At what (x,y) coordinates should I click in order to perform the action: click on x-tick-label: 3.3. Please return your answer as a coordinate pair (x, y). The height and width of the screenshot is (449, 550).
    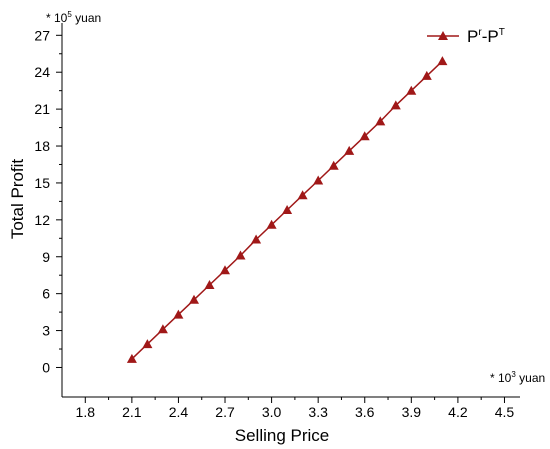
    Looking at the image, I should click on (318, 412).